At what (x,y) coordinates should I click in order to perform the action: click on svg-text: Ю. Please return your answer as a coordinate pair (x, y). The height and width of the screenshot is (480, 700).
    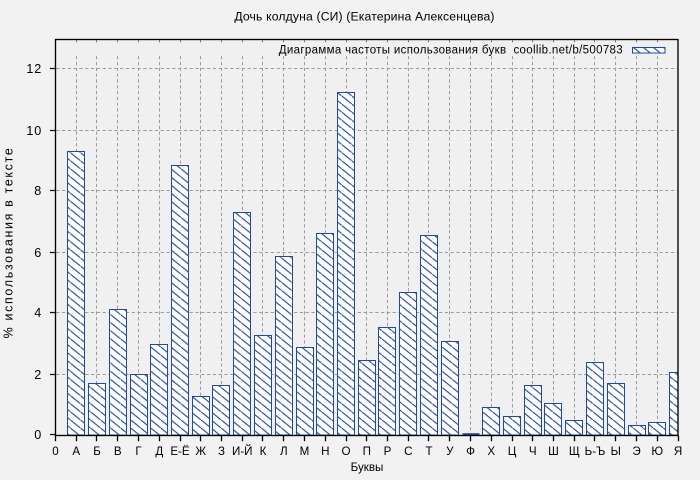
    Looking at the image, I should click on (657, 451).